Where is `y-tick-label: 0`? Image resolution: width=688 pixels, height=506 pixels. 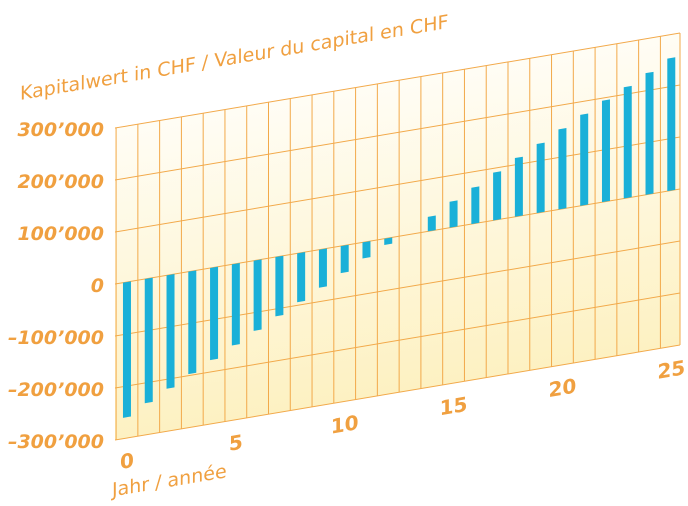 y-tick-label: 0 is located at coordinates (97, 286).